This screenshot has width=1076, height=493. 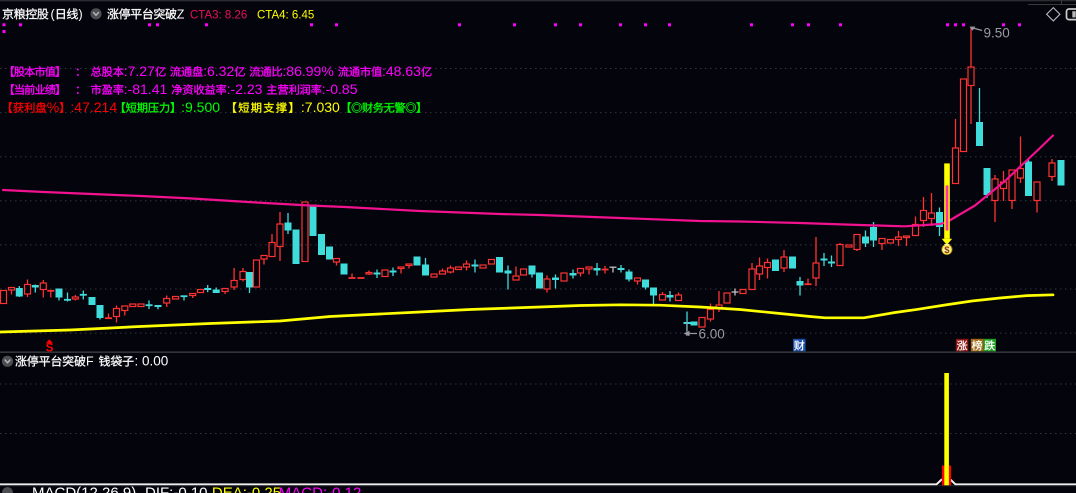 What do you see at coordinates (307, 71) in the screenshot?
I see `svg-text: :86.99%` at bounding box center [307, 71].